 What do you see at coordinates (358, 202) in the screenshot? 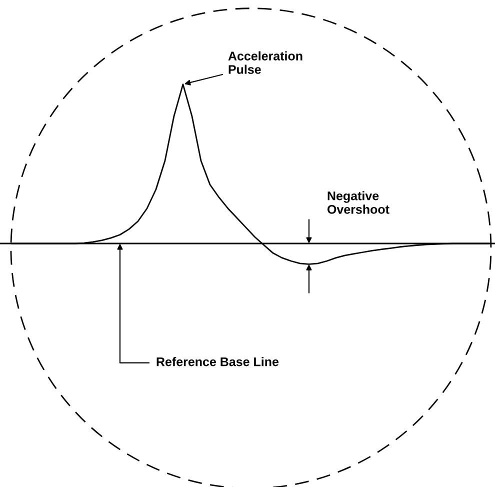
I see `annotation: Negative Overshoot` at bounding box center [358, 202].